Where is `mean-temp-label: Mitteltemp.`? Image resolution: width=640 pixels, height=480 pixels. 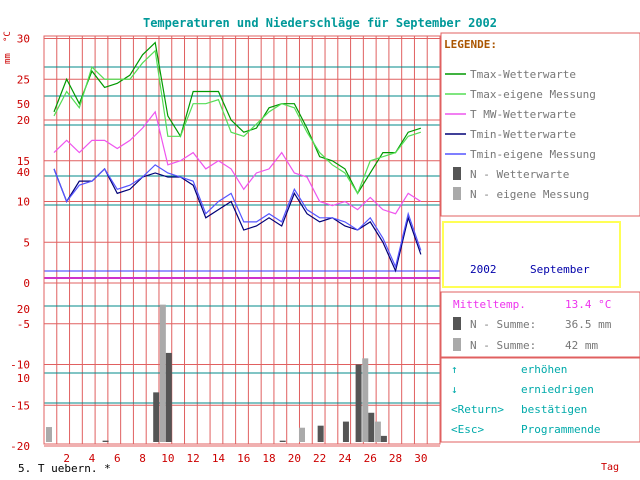 mean-temp-label: Mitteltemp. is located at coordinates (489, 304).